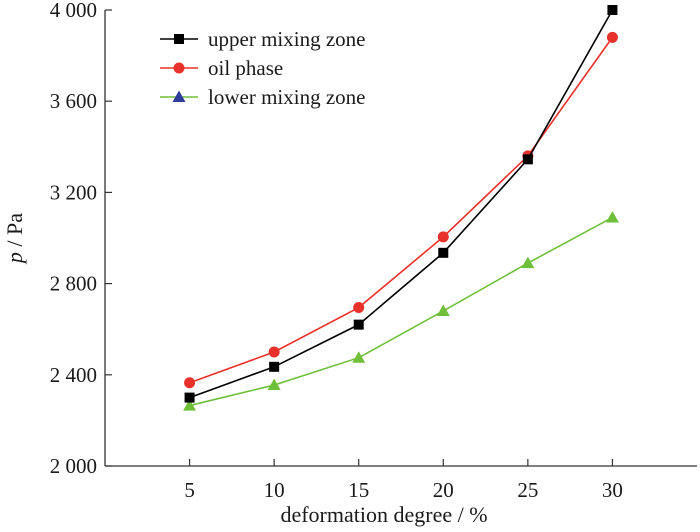 This screenshot has width=700, height=532. I want to click on y-axis-title-unit: / Pa, so click(14, 232).